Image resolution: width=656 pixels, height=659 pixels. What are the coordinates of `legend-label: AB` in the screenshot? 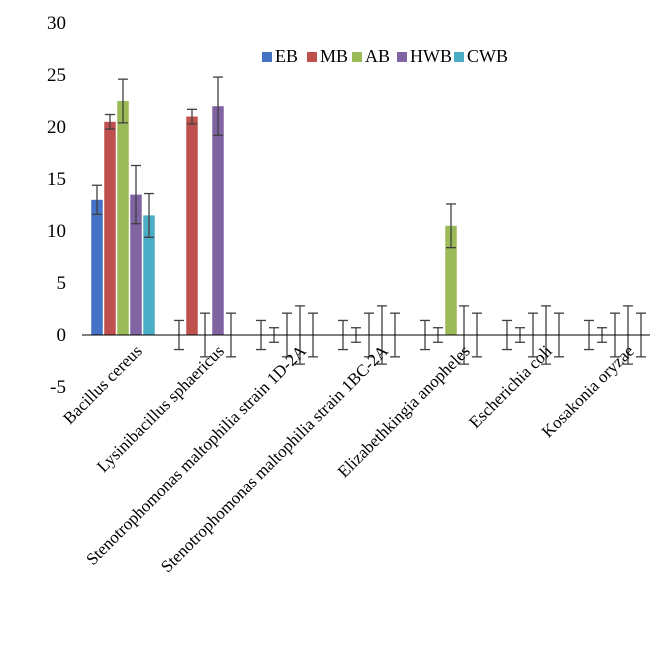 It's located at (377, 56).